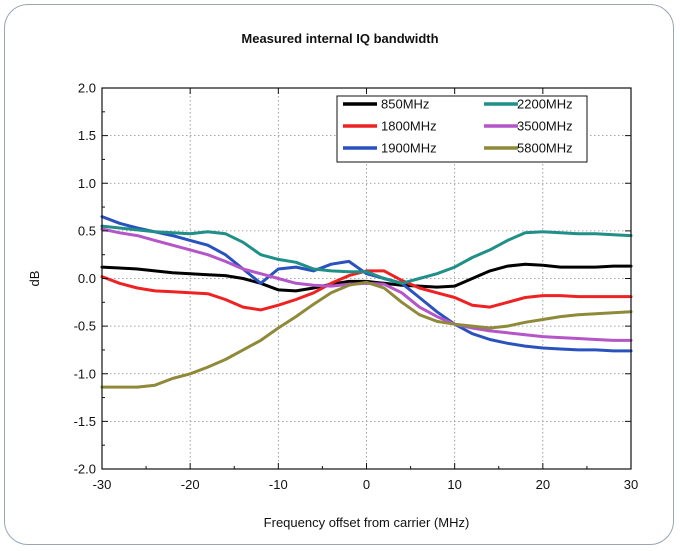 The height and width of the screenshot is (551, 680). I want to click on x-tick-label: 0, so click(366, 484).